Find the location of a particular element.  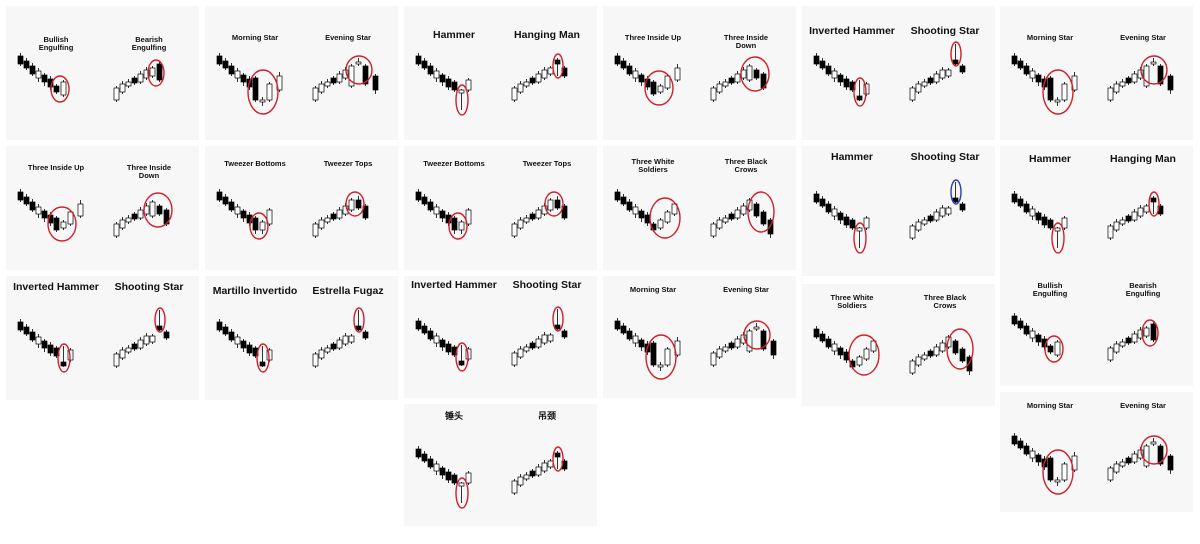

pattern-label-left: Hammer is located at coordinates (852, 157).